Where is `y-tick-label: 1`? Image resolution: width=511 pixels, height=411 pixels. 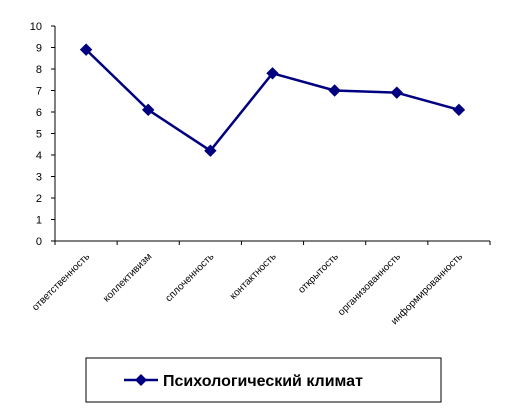 y-tick-label: 1 is located at coordinates (39, 221).